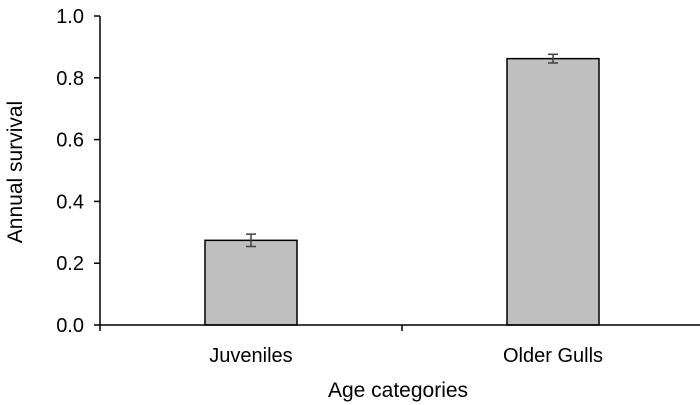 Image resolution: width=700 pixels, height=405 pixels. I want to click on x-tick-label: Juveniles, so click(250, 356).